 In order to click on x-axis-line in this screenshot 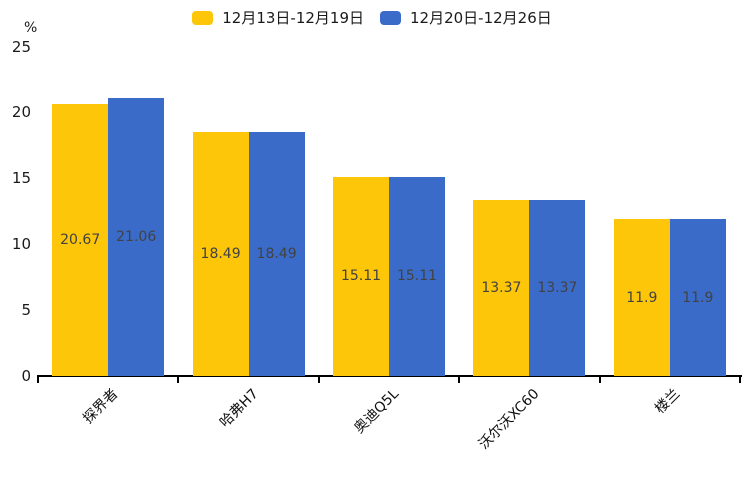, I will do `click(389, 376)`.